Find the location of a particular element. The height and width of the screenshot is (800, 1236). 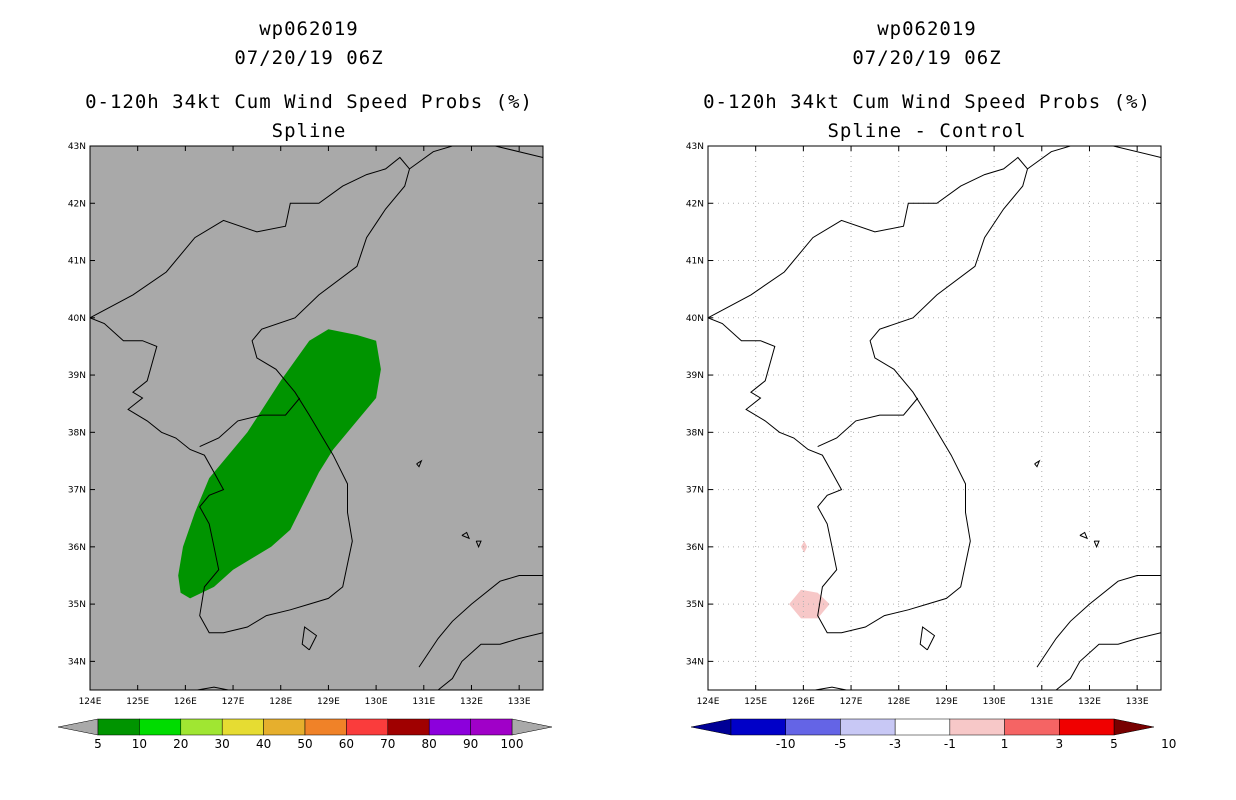

colorbar-label: 100 is located at coordinates (512, 744).